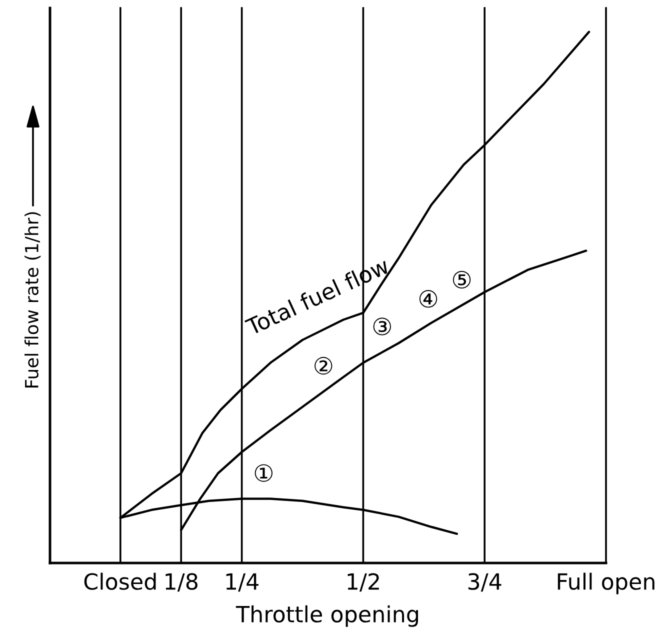 The width and height of the screenshot is (659, 640). Describe the element at coordinates (461, 279) in the screenshot. I see `annotation: ⑤` at that location.